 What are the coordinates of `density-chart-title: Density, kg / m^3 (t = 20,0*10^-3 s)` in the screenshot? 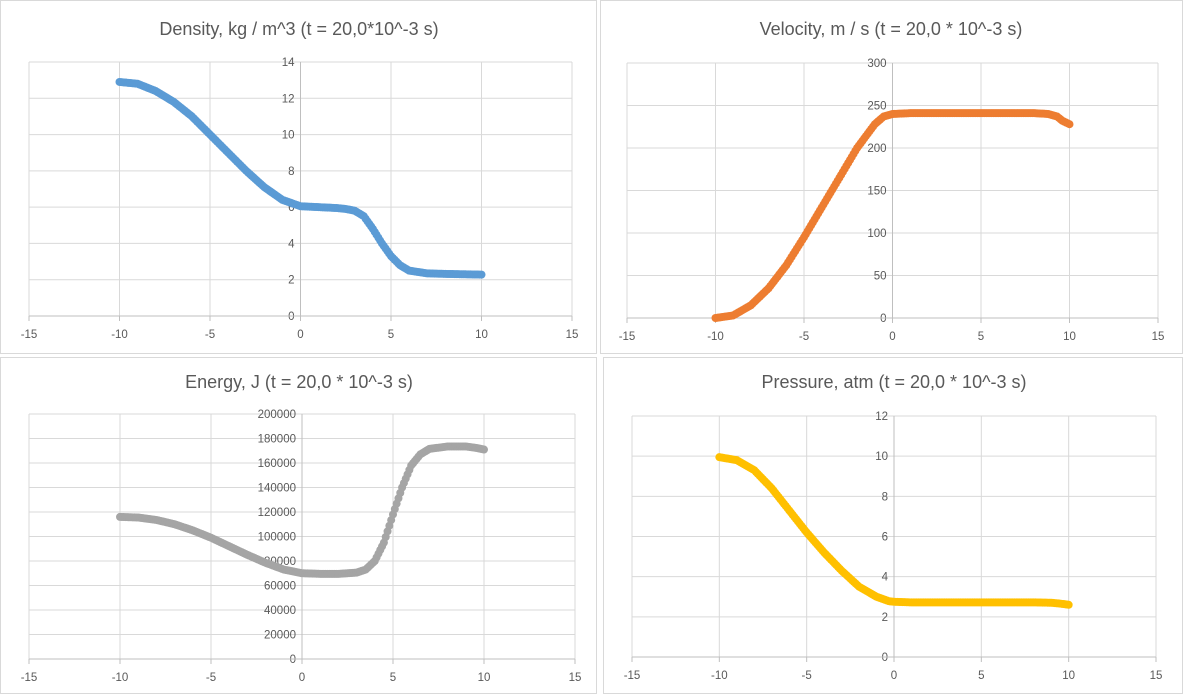 It's located at (298, 29).